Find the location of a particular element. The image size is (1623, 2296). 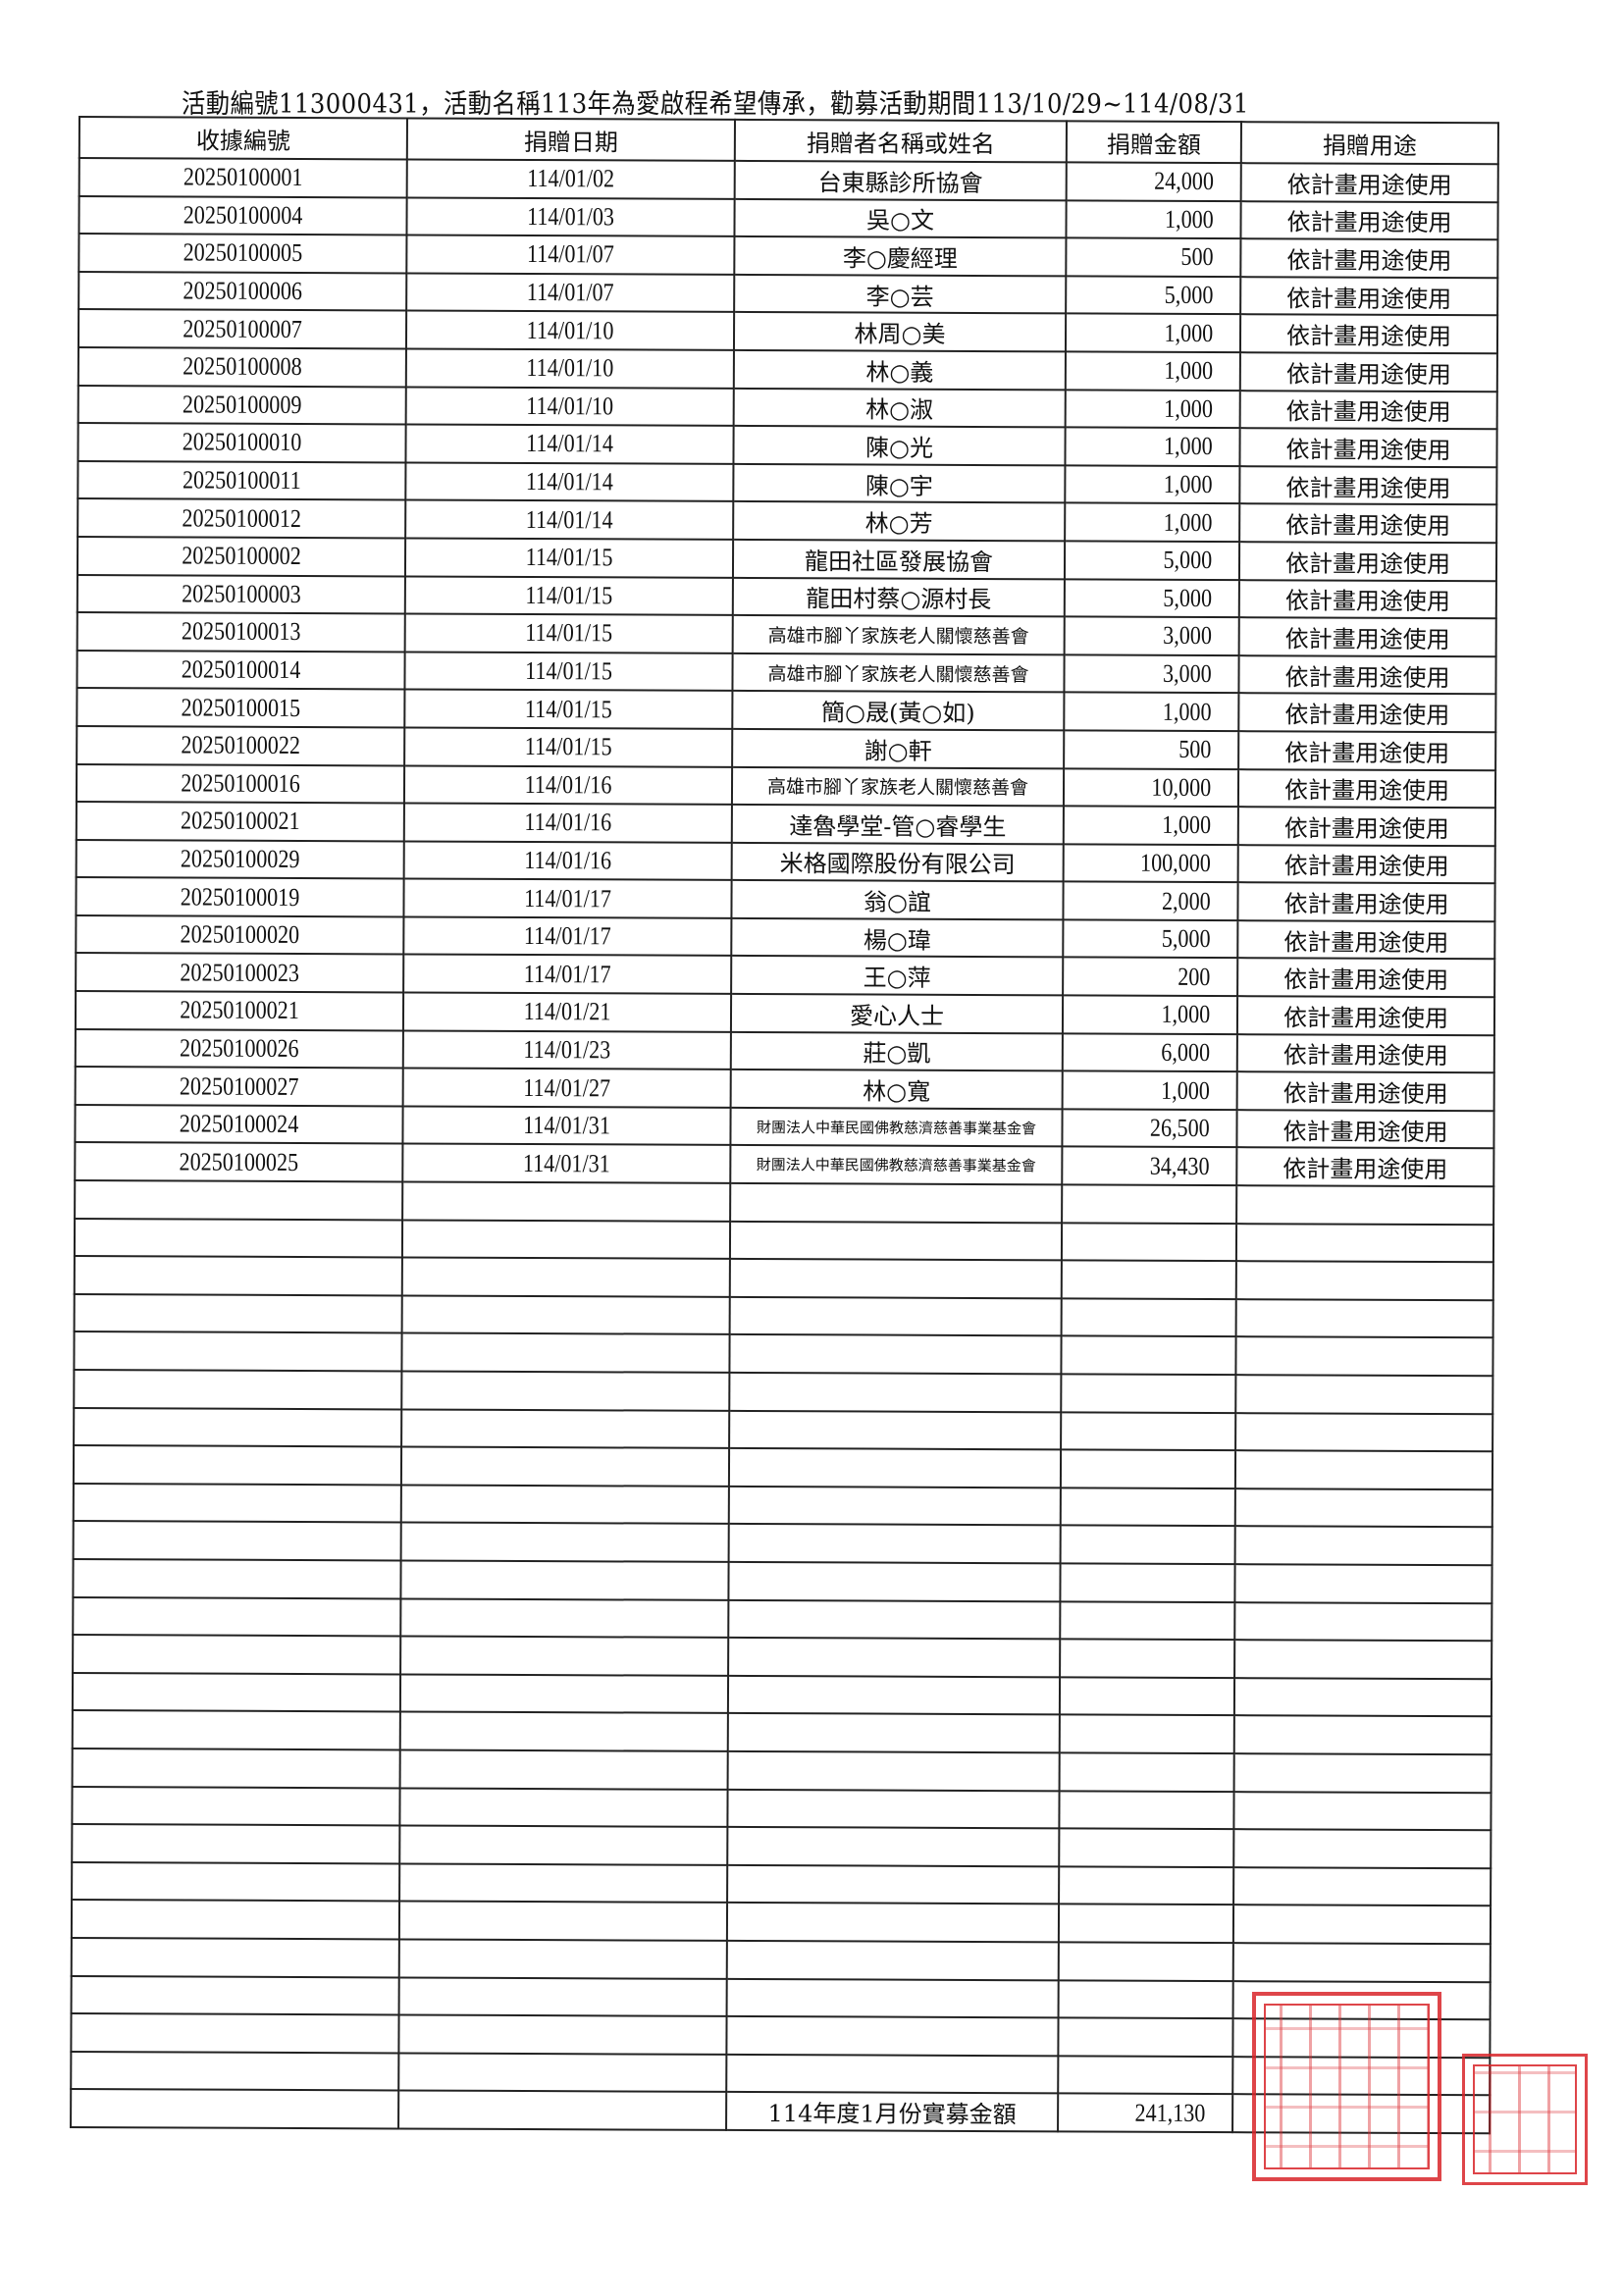

cell-receipt-no: 20250100027 is located at coordinates (239, 1087).